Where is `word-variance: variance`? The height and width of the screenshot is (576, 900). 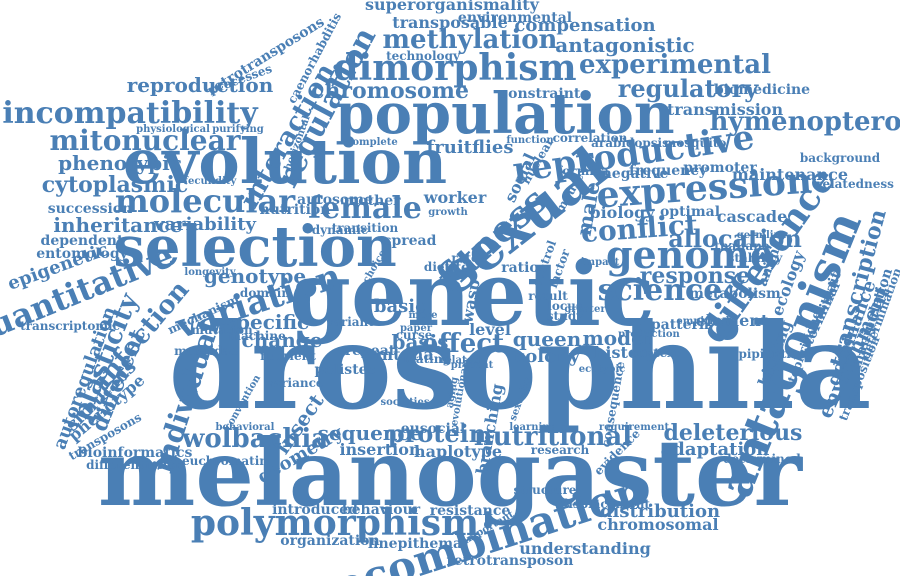
word-variance: variance is located at coordinates (294, 383).